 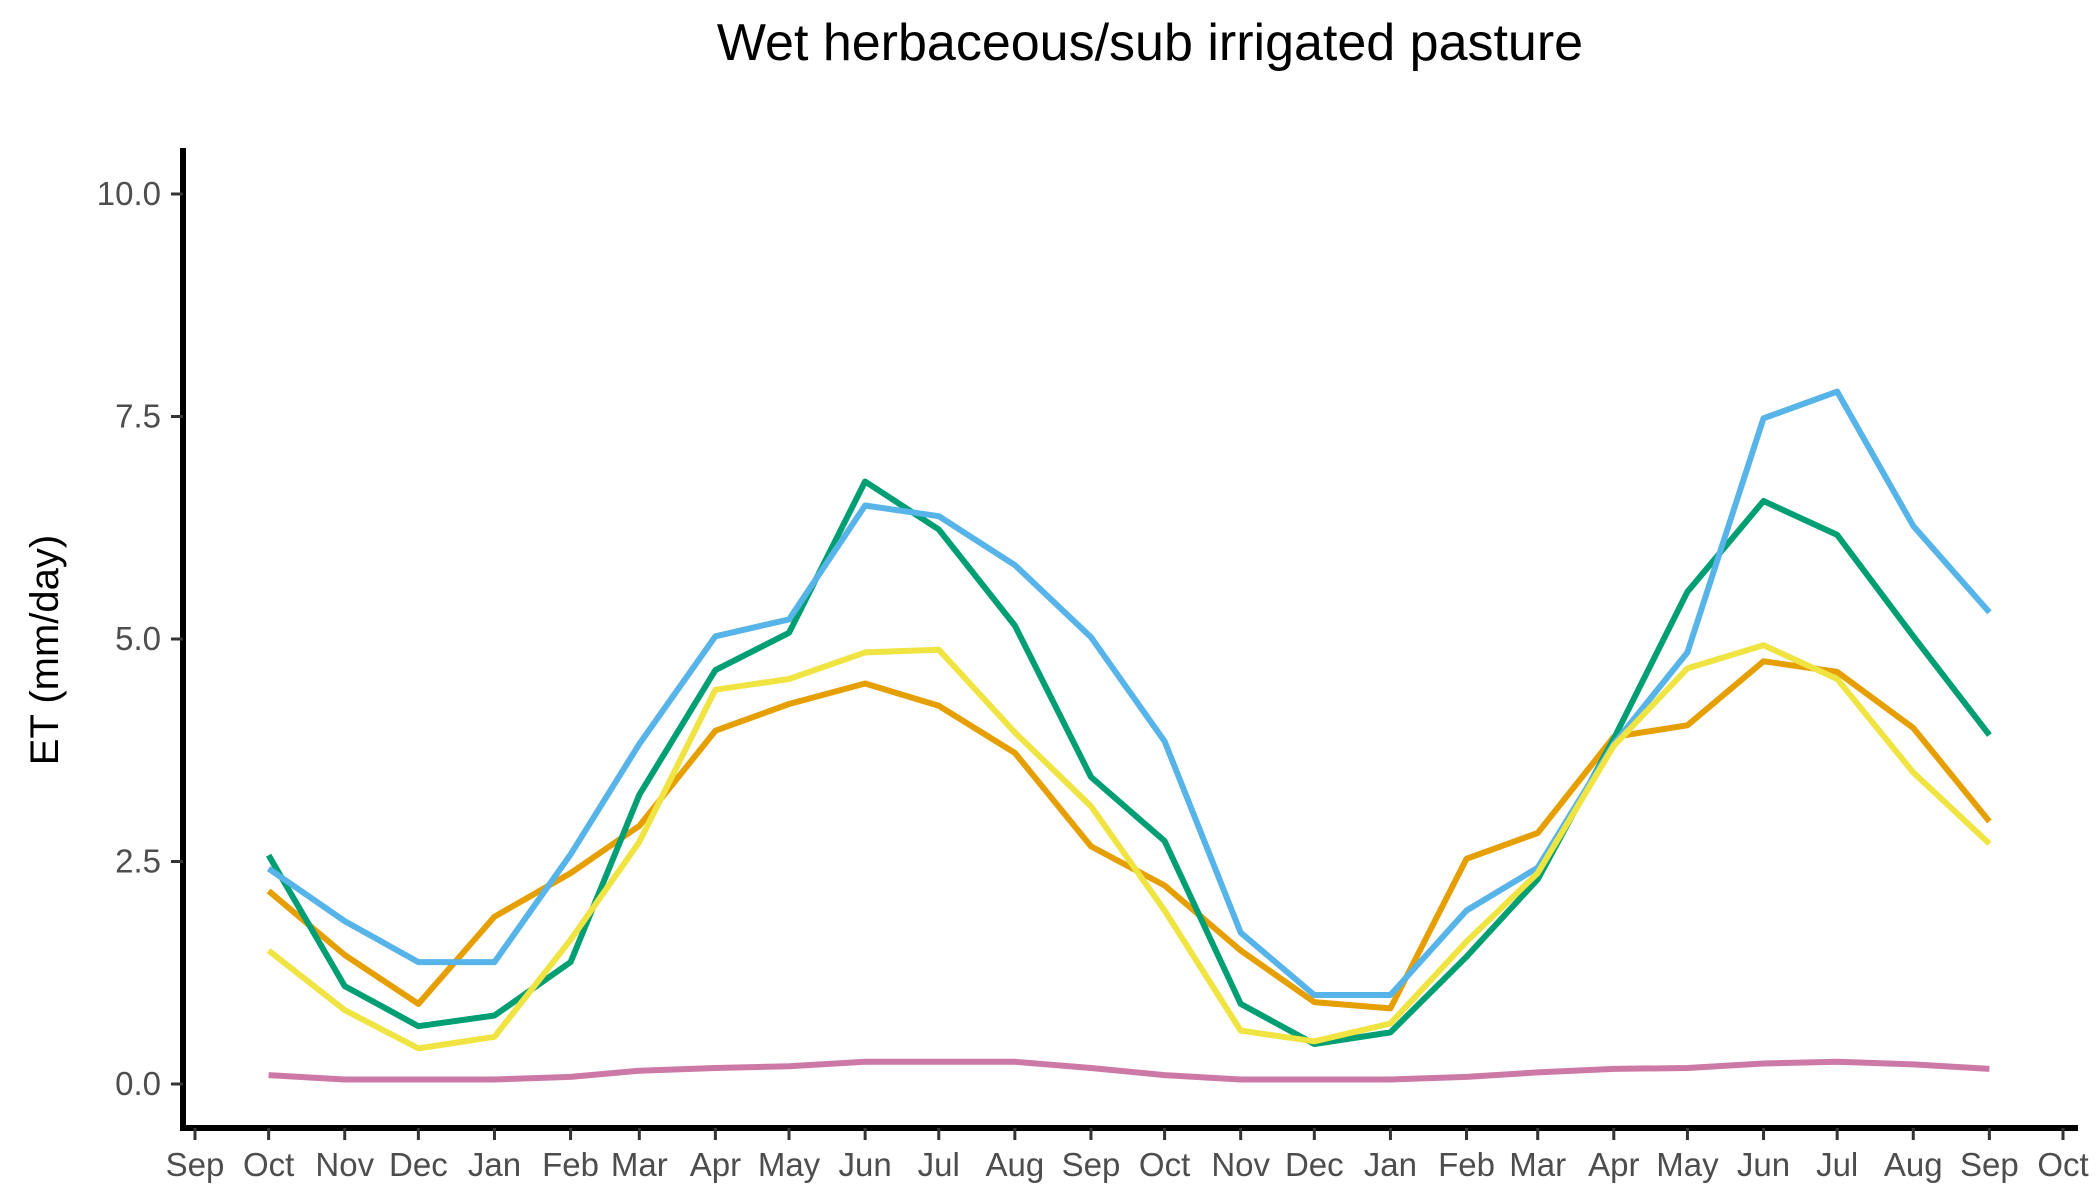 I want to click on y-tick-label: 5.0, so click(x=138, y=638).